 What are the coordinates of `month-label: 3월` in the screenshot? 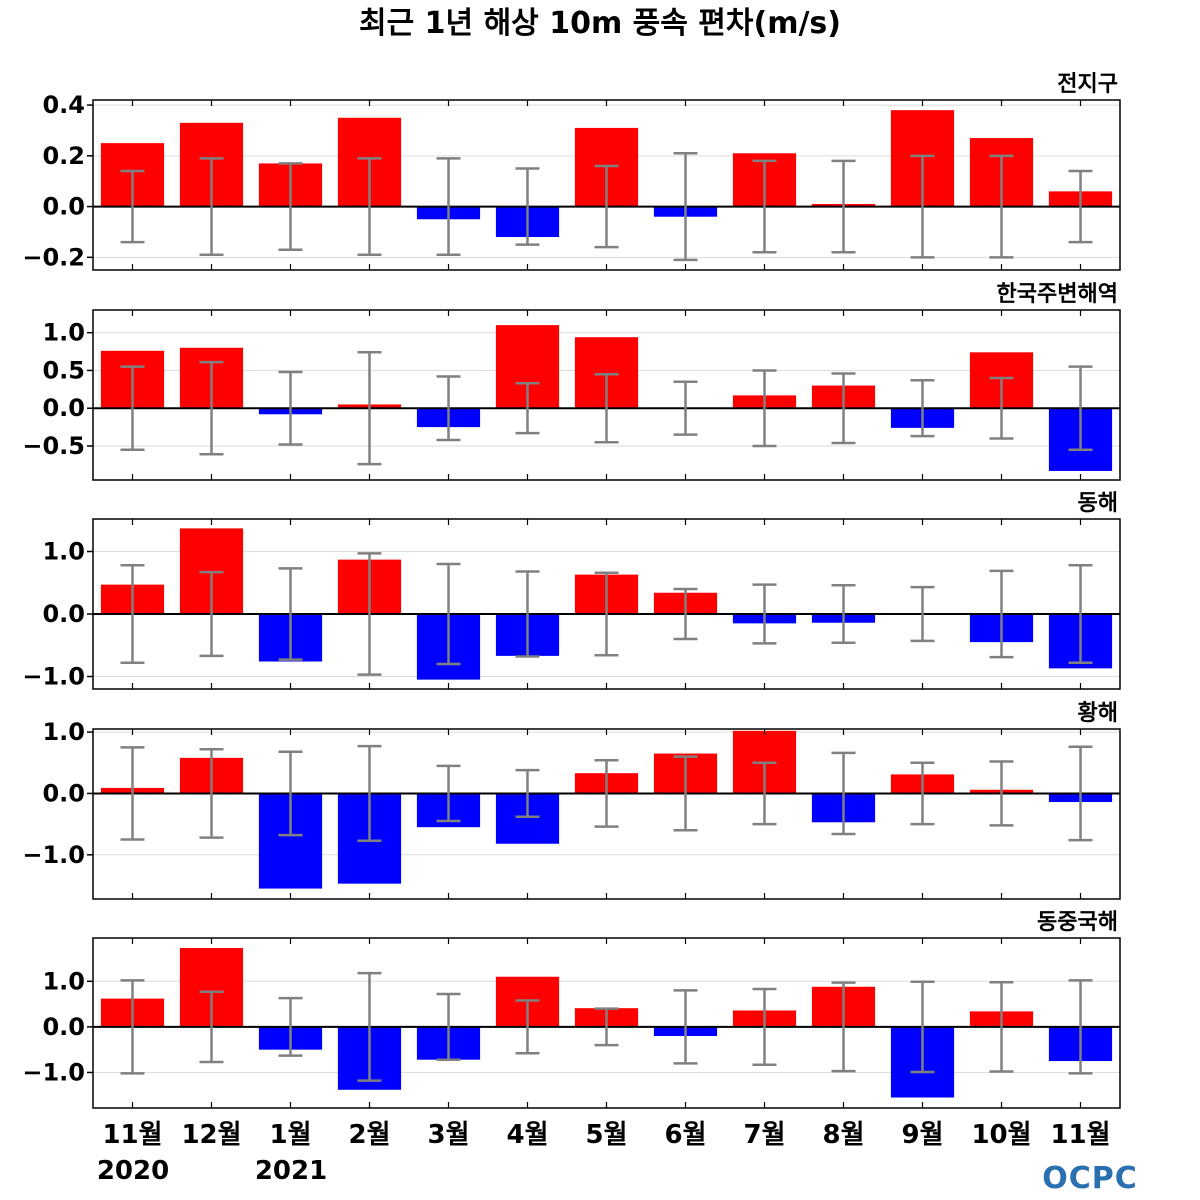 It's located at (448, 1135).